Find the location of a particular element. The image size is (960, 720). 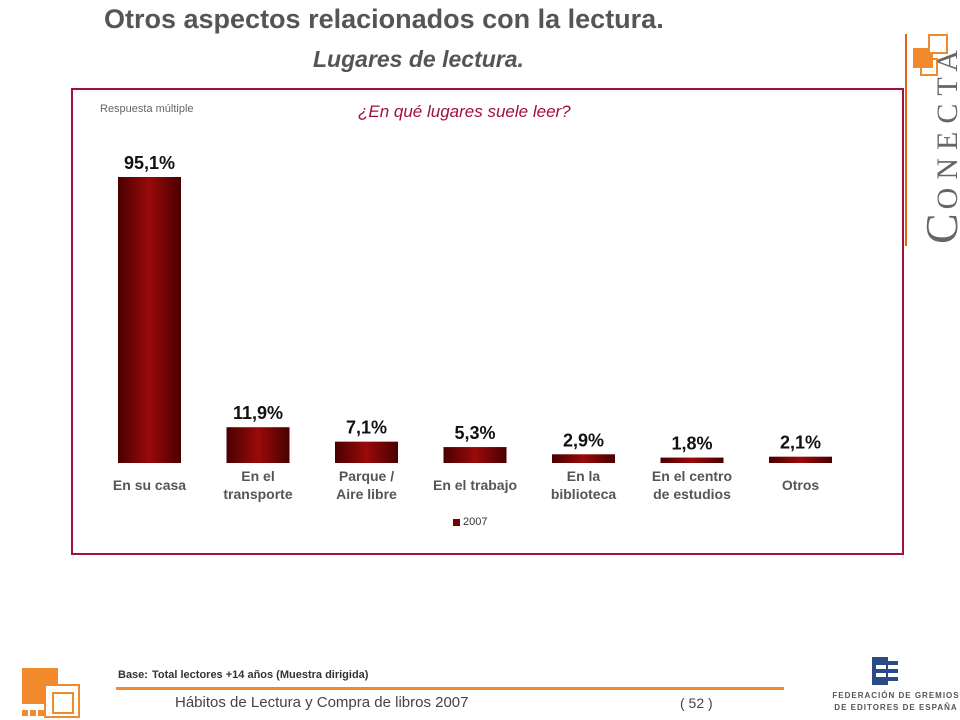

data-label: 7,1% is located at coordinates (366, 428).